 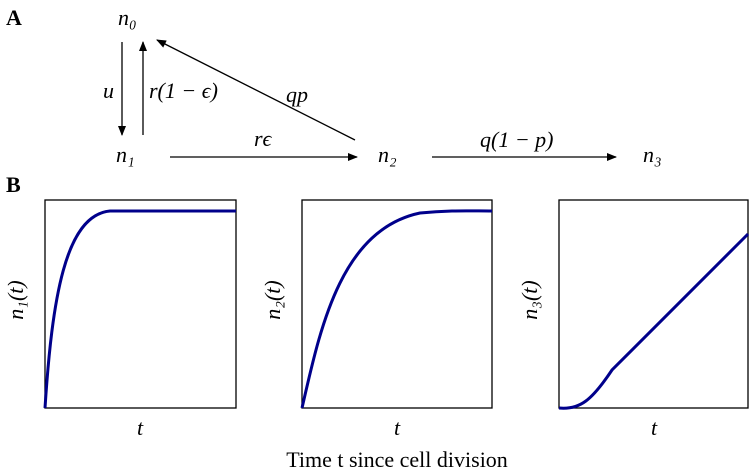 What do you see at coordinates (517, 139) in the screenshot?
I see `edge-label: q(1 − p)` at bounding box center [517, 139].